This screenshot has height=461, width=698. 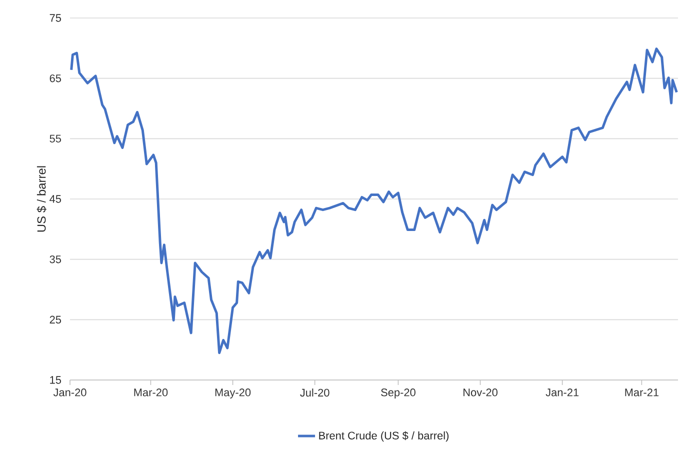 I want to click on y-tick-label: 65, so click(x=56, y=78).